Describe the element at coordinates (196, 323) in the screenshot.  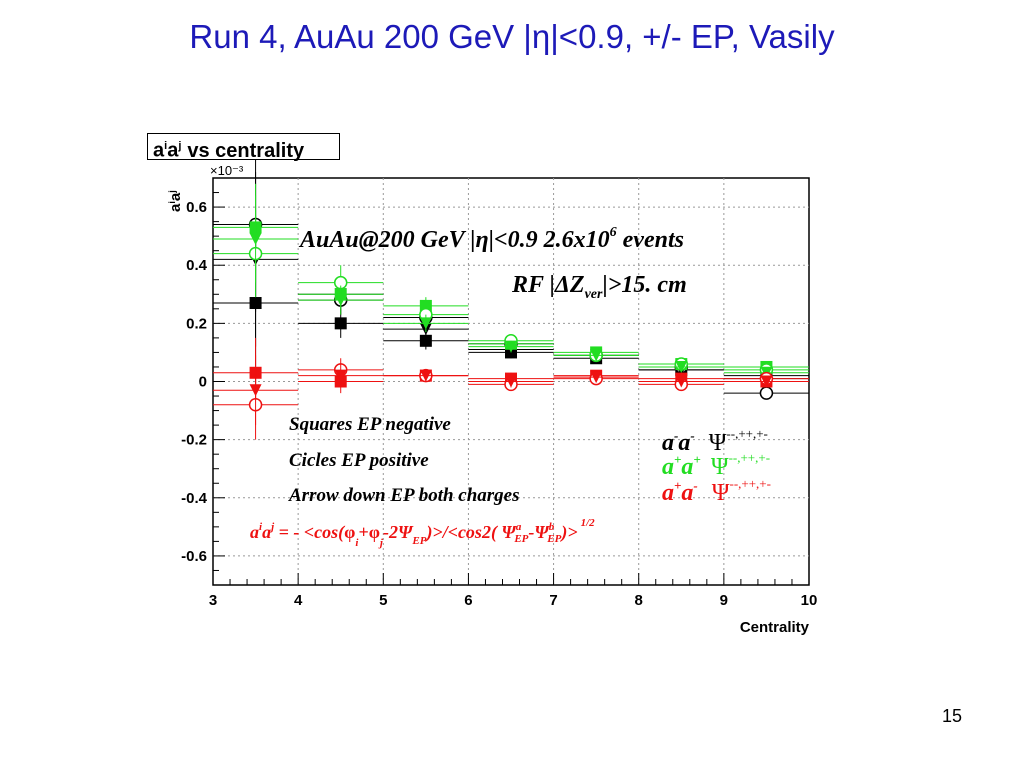
I see `y-tick-label: 0.2` at that location.